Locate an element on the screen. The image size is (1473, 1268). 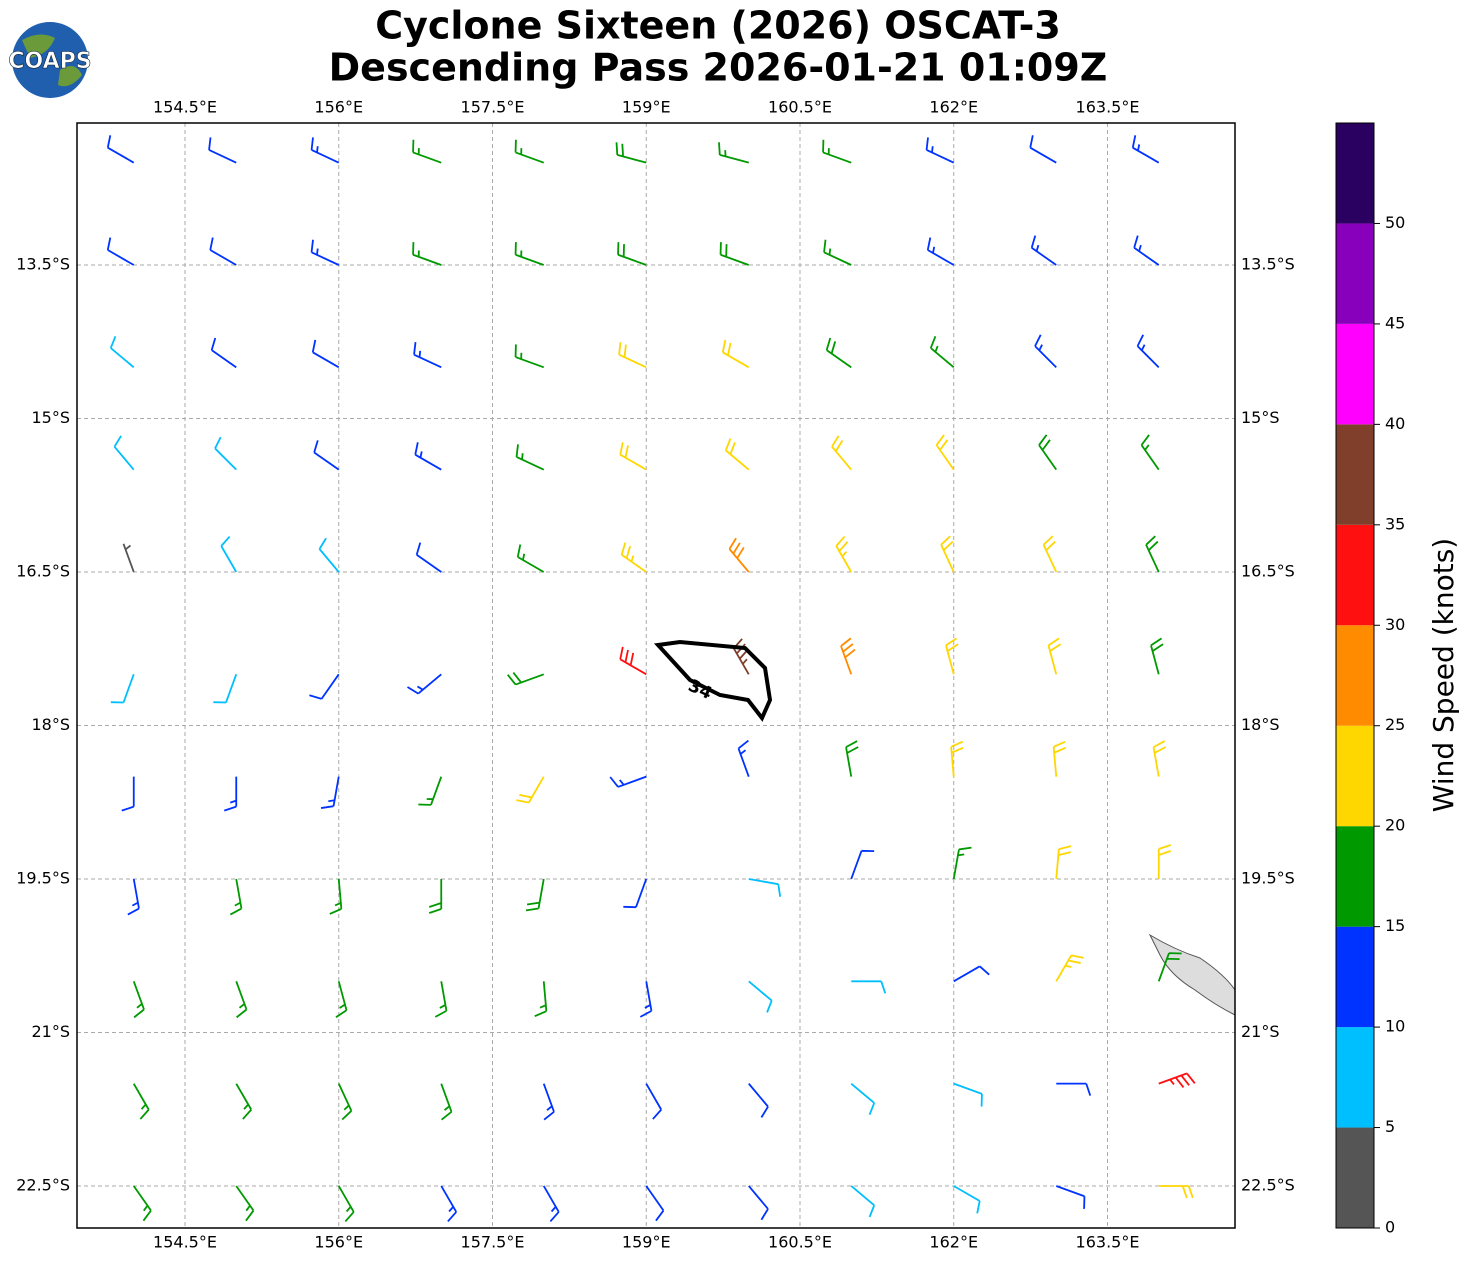
lon-tick-label-top: 162°E is located at coordinates (953, 107).